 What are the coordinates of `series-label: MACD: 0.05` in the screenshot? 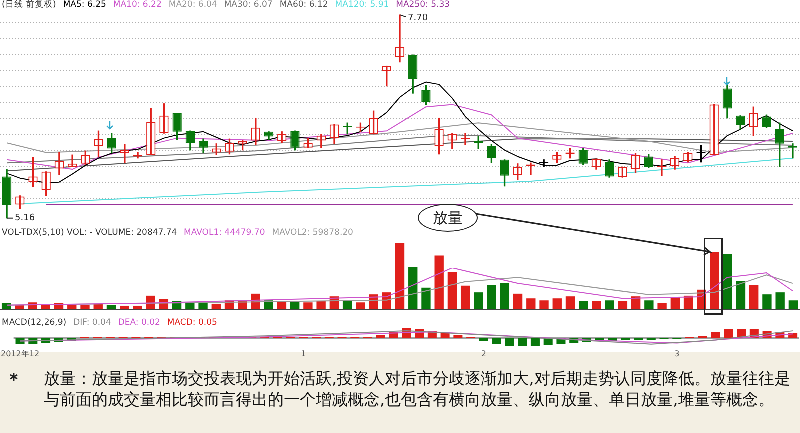 It's located at (192, 323).